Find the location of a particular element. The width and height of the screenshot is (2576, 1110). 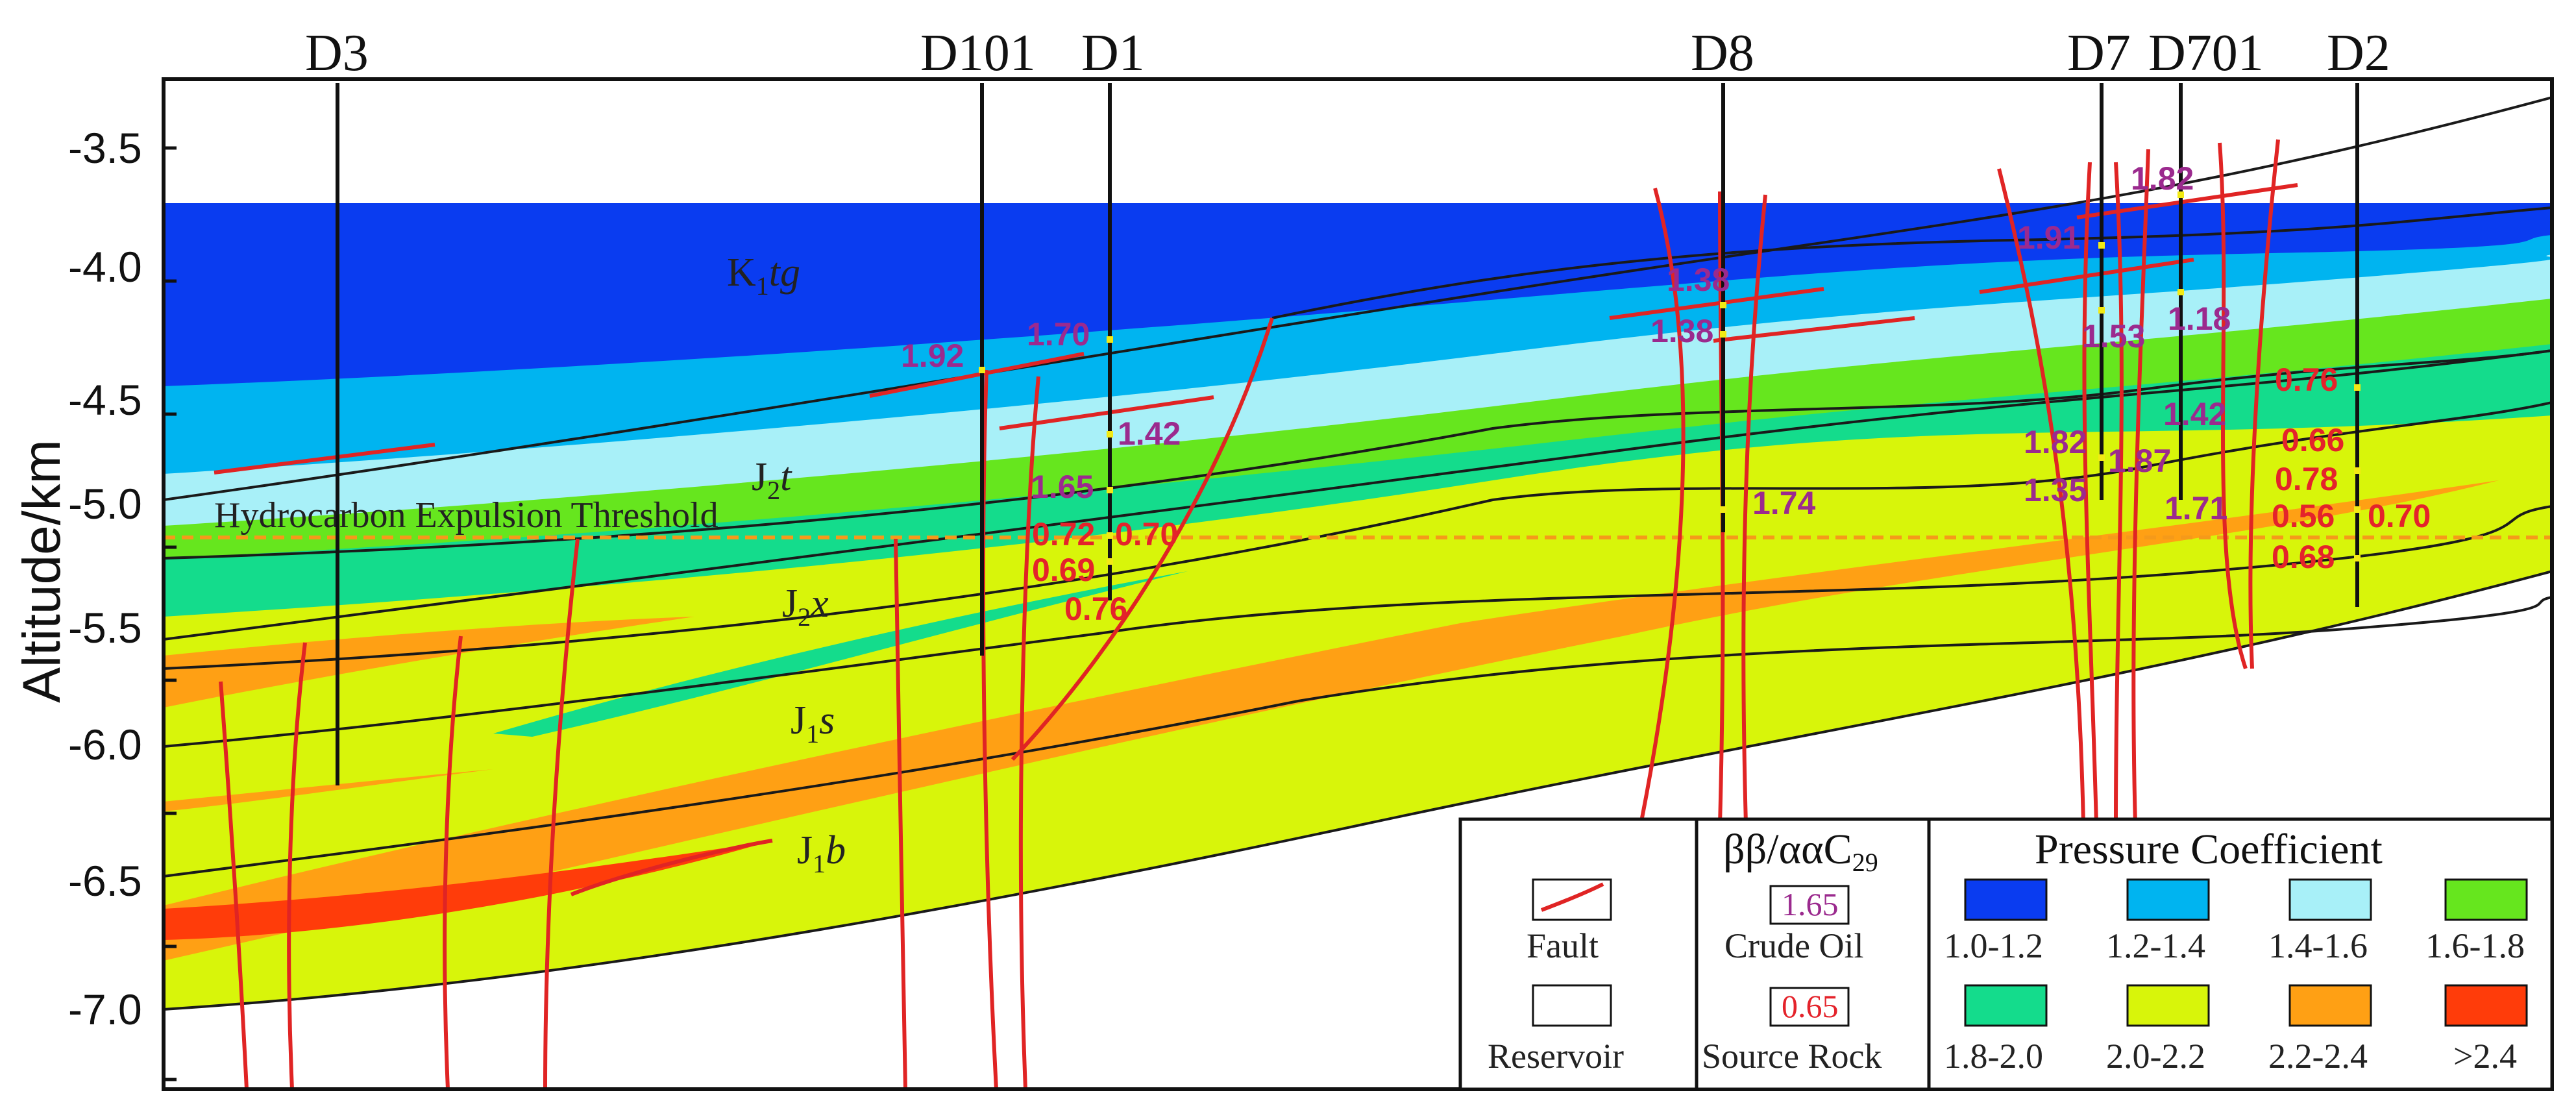

y-tick-label: -4.0 is located at coordinates (105, 267).